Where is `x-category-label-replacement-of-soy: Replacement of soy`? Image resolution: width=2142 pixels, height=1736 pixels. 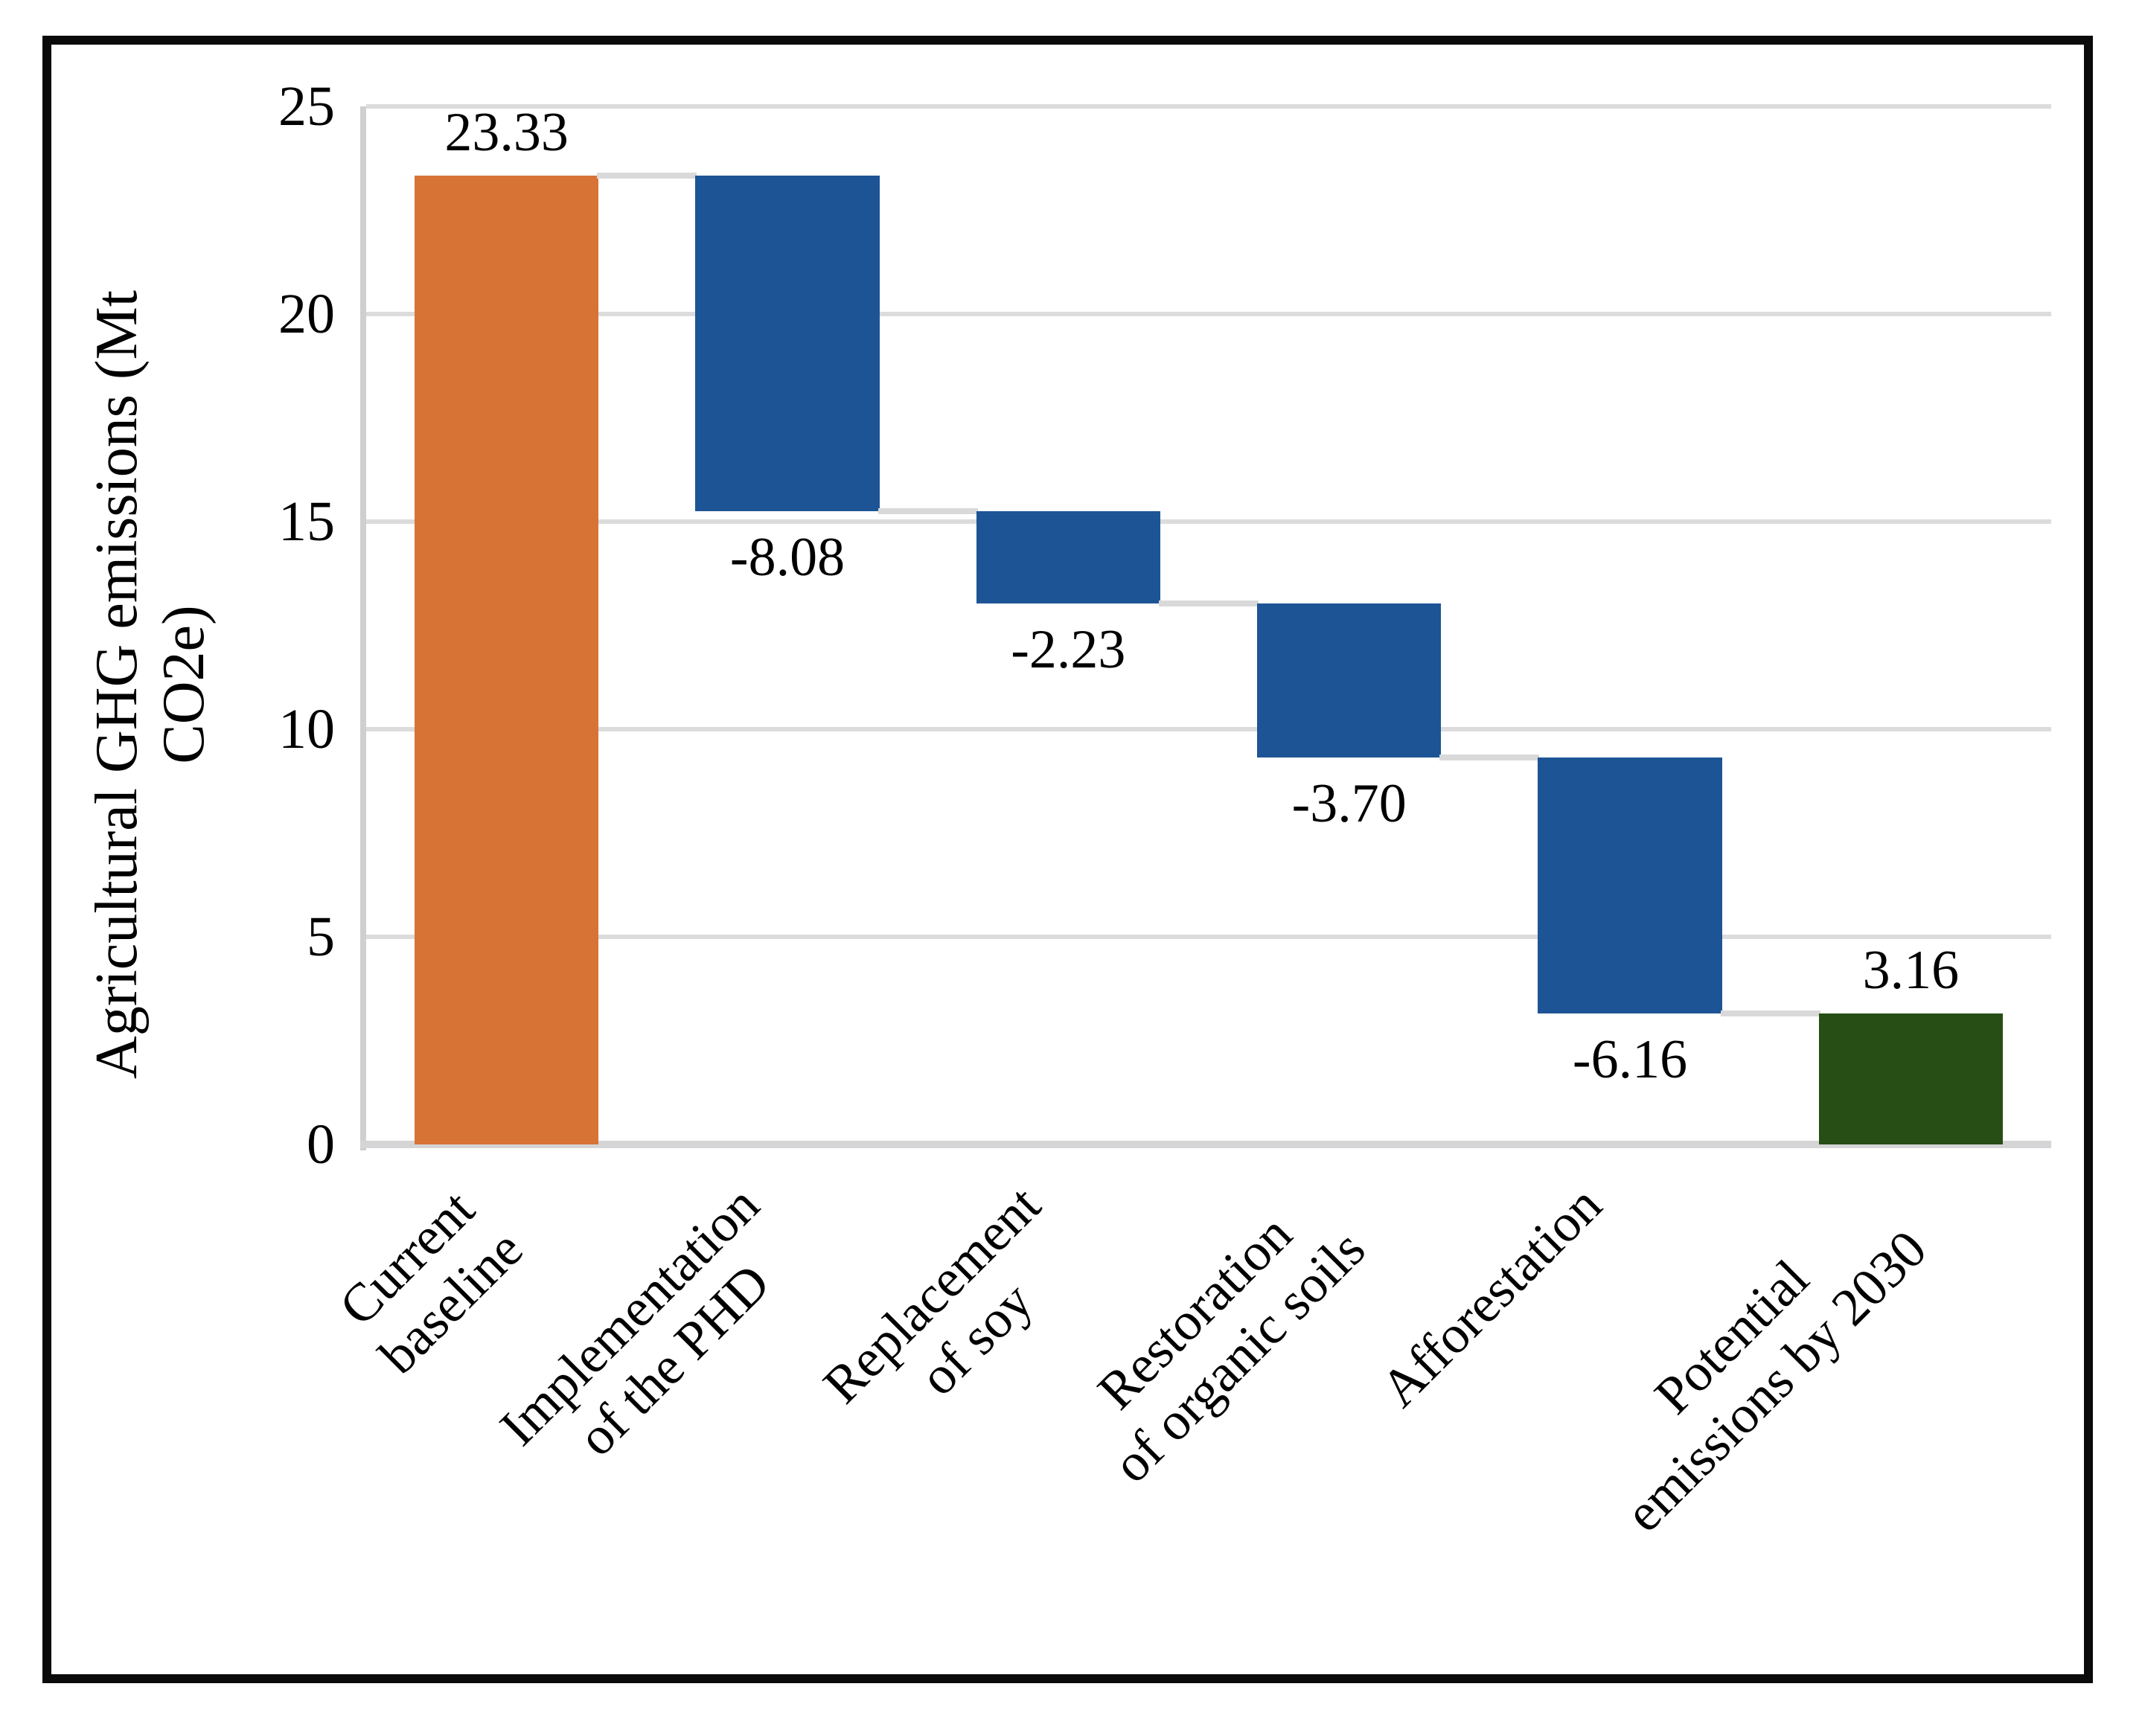 x-category-label-replacement-of-soy: Replacement of soy is located at coordinates (931, 1295).